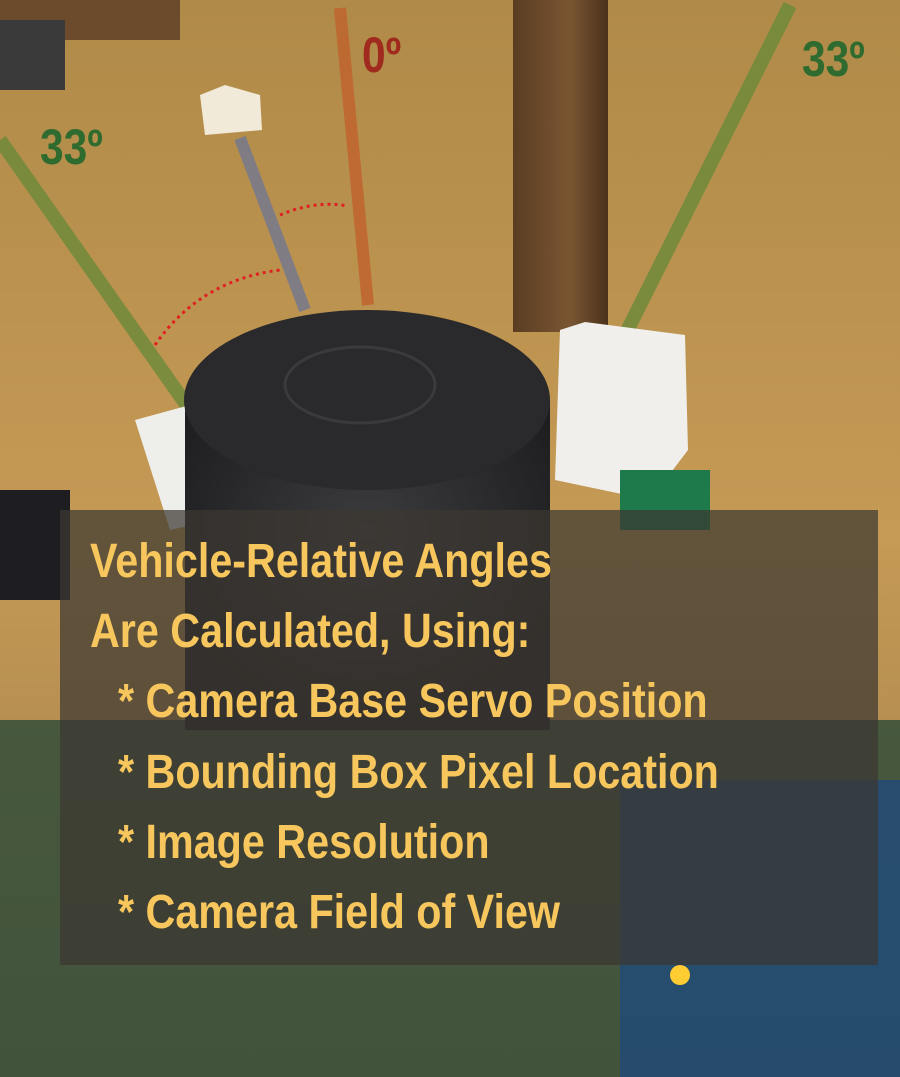  What do you see at coordinates (680, 975) in the screenshot?
I see `led` at bounding box center [680, 975].